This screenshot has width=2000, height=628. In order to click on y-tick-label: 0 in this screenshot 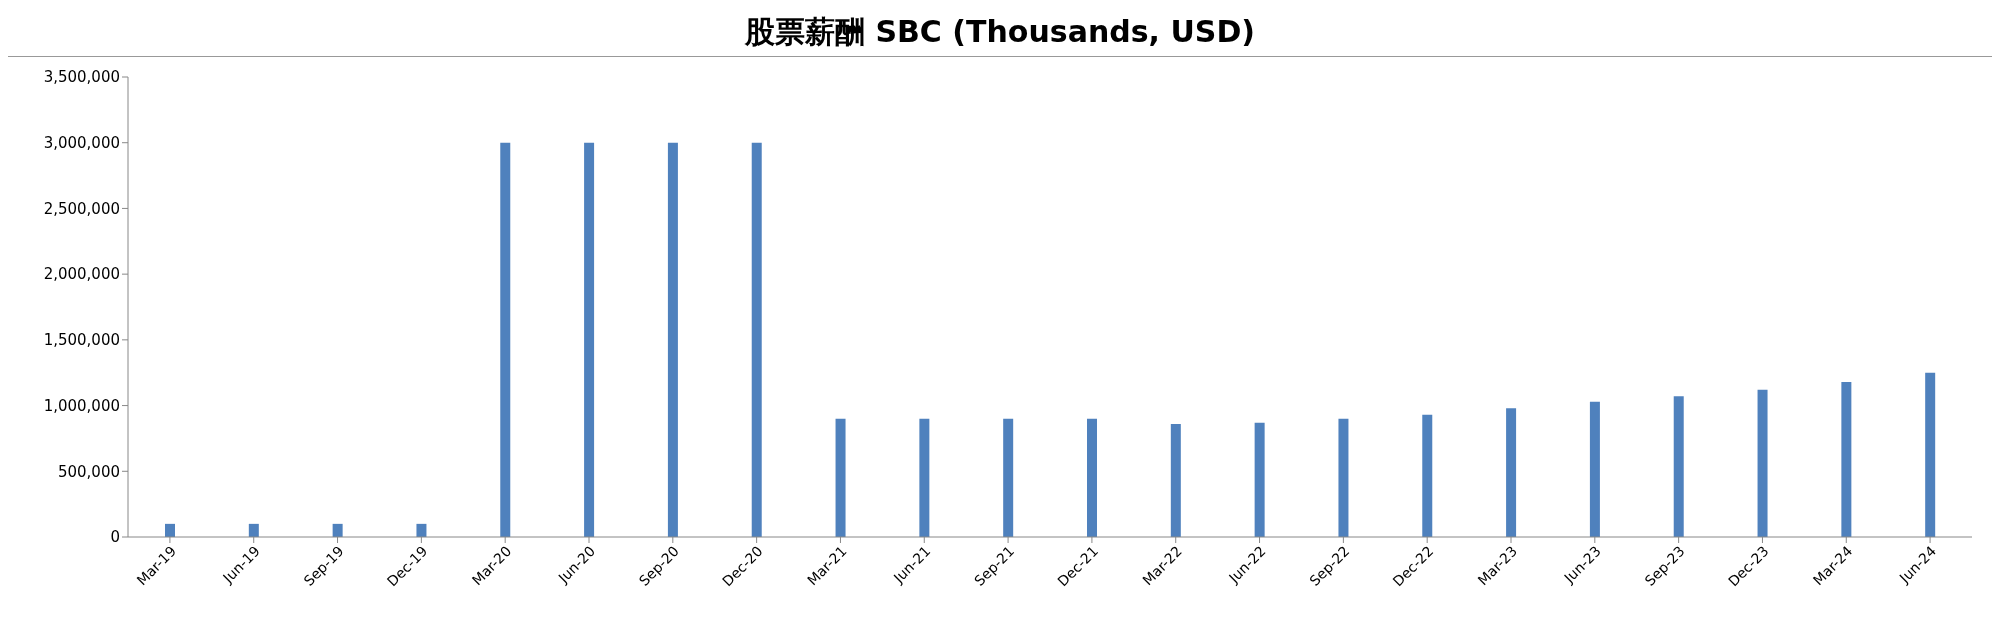, I will do `click(115, 537)`.